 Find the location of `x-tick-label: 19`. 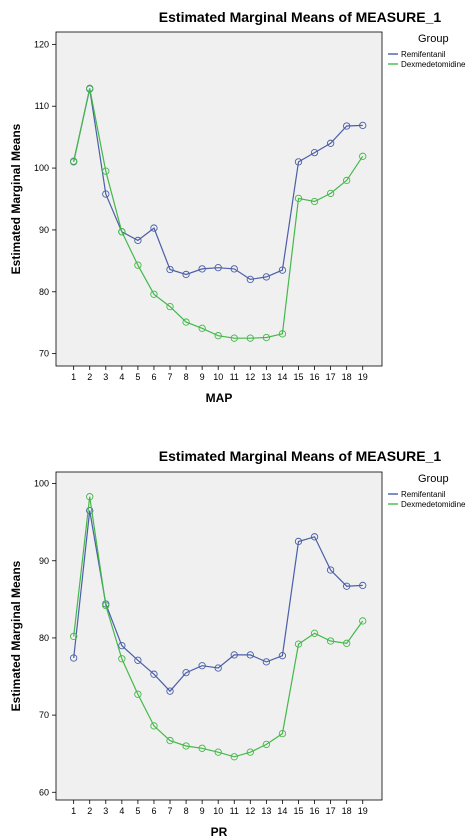

x-tick-label: 19 is located at coordinates (363, 811).